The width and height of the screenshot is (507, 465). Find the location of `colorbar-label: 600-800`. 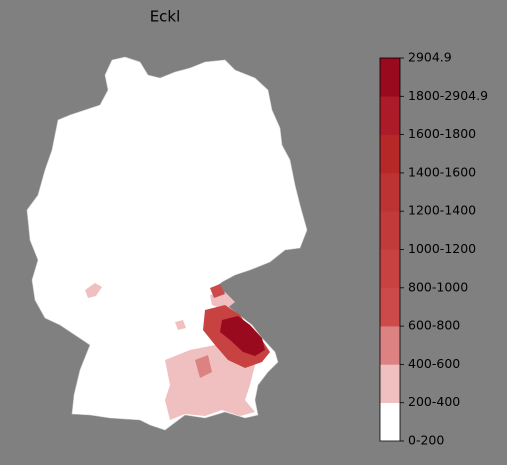

colorbar-label: 600-800 is located at coordinates (434, 325).